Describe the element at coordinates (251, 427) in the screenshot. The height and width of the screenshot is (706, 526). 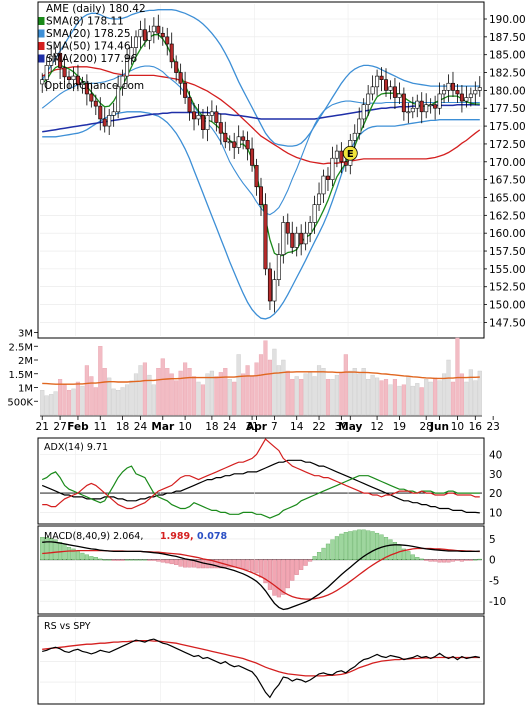
I see `date-tick-label: 31` at that location.